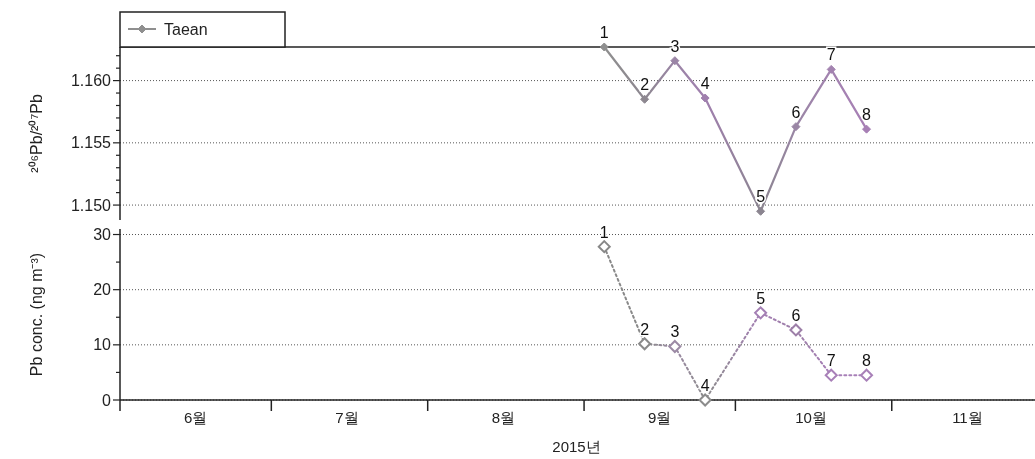  Describe the element at coordinates (107, 400) in the screenshot. I see `y-tick-label: 0` at that location.